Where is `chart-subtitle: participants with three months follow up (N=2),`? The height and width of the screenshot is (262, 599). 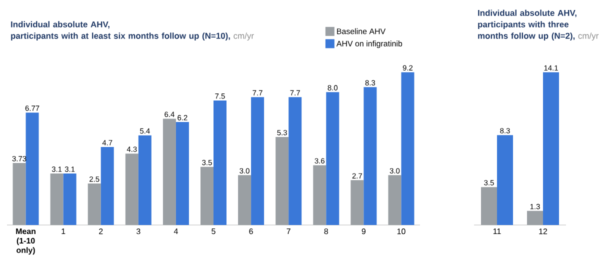 chart-subtitle: participants with three months follow up (N=2), is located at coordinates (526, 30).